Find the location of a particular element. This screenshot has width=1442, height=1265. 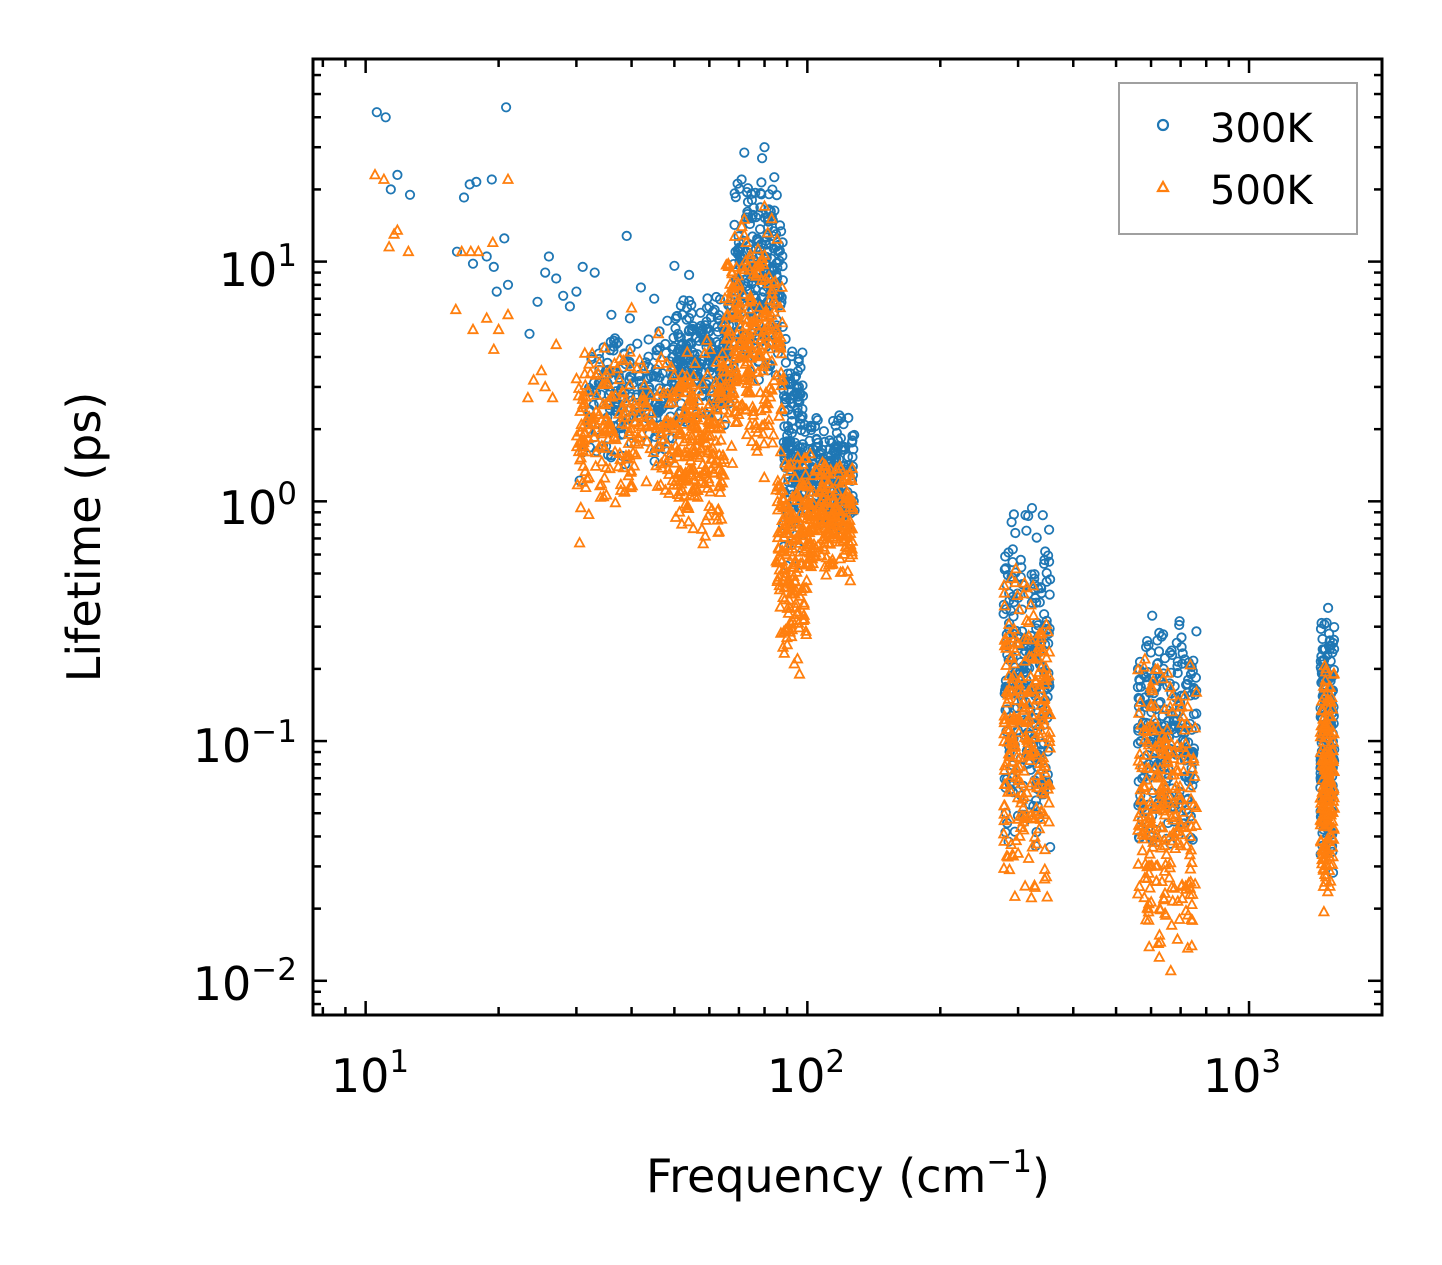

y-axis-label: Lifetime (ps) is located at coordinates (84, 537).